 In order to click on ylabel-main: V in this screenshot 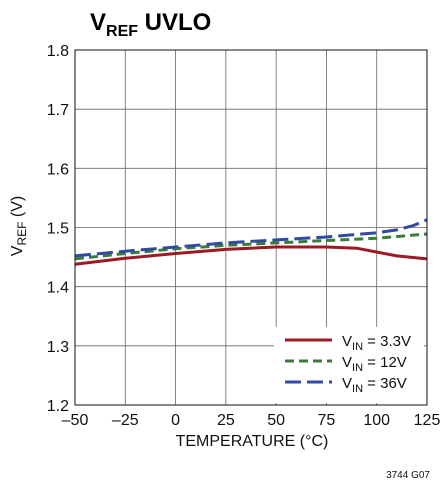, I will do `click(17, 250)`.